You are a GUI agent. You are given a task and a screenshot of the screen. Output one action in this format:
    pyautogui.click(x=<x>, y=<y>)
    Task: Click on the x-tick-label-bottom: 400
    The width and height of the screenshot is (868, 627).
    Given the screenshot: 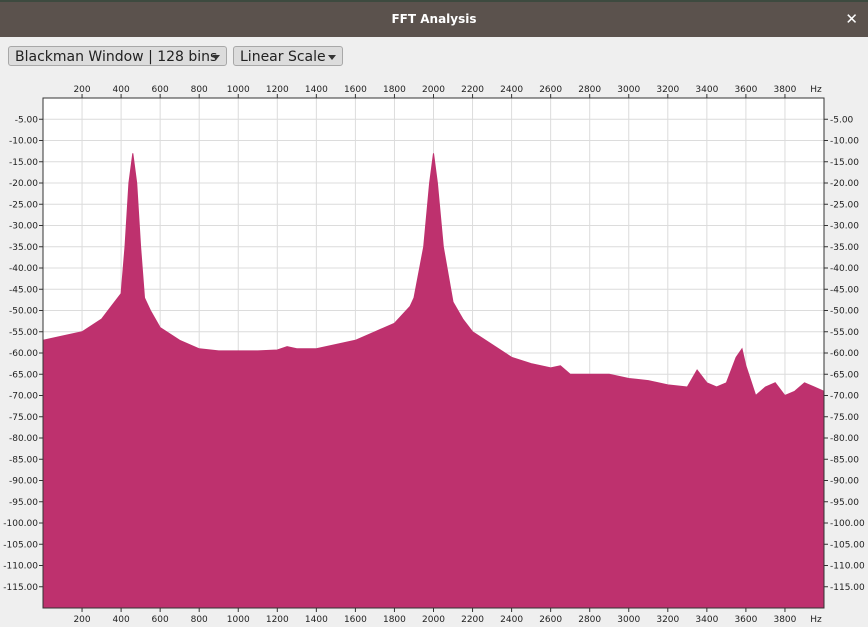 What is the action you would take?
    pyautogui.click(x=121, y=620)
    